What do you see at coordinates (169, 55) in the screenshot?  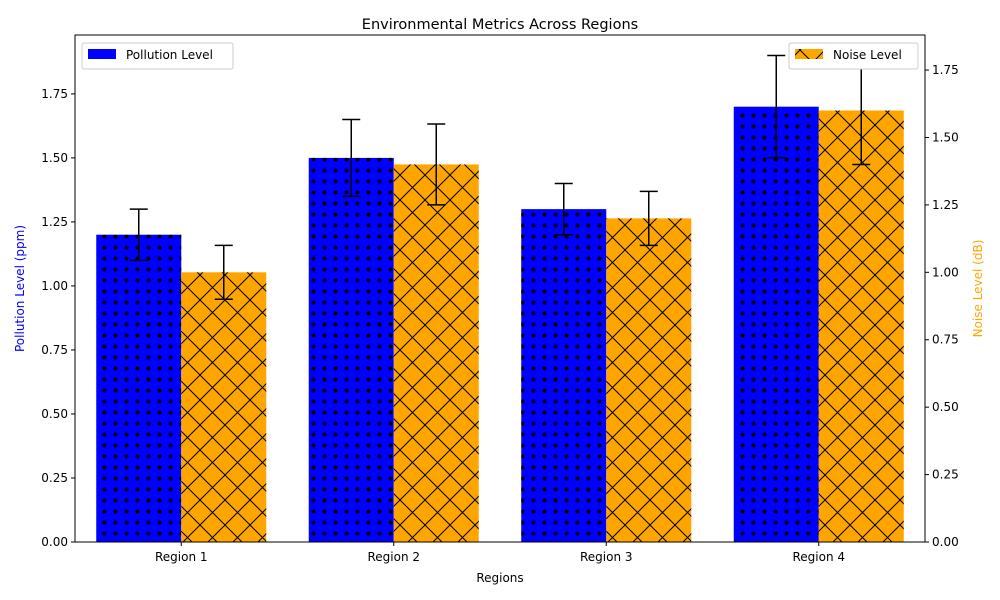 I see `legend-label-pollution: Pollution Level` at bounding box center [169, 55].